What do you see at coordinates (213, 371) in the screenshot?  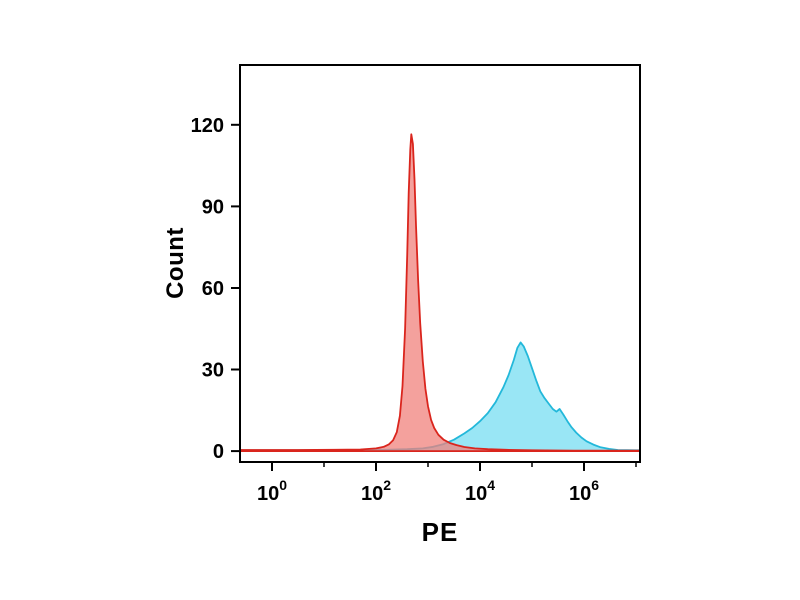 I see `y-tick-label: 30` at bounding box center [213, 371].